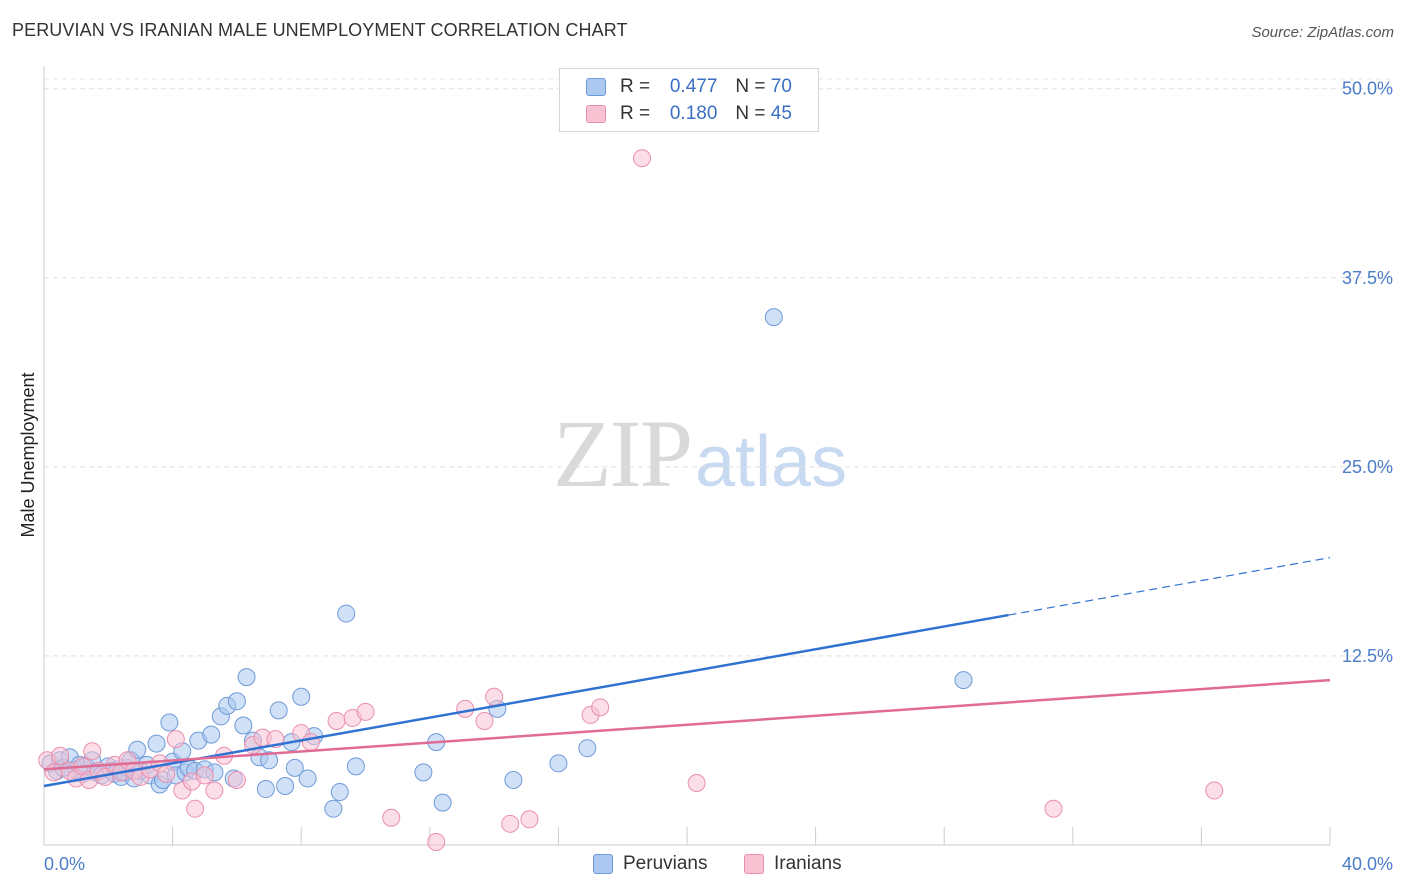 The height and width of the screenshot is (892, 1406). I want to click on y-axis-label: Male Unemployment, so click(28, 454).